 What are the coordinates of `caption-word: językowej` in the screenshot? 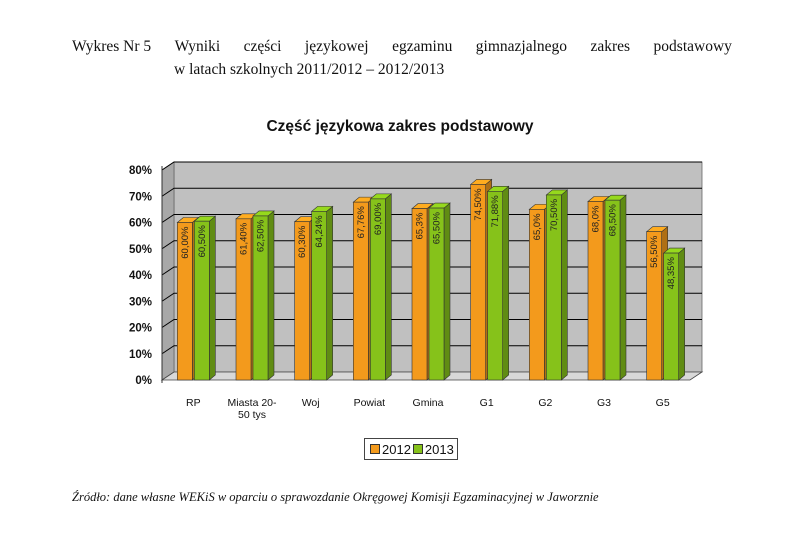 It's located at (336, 46).